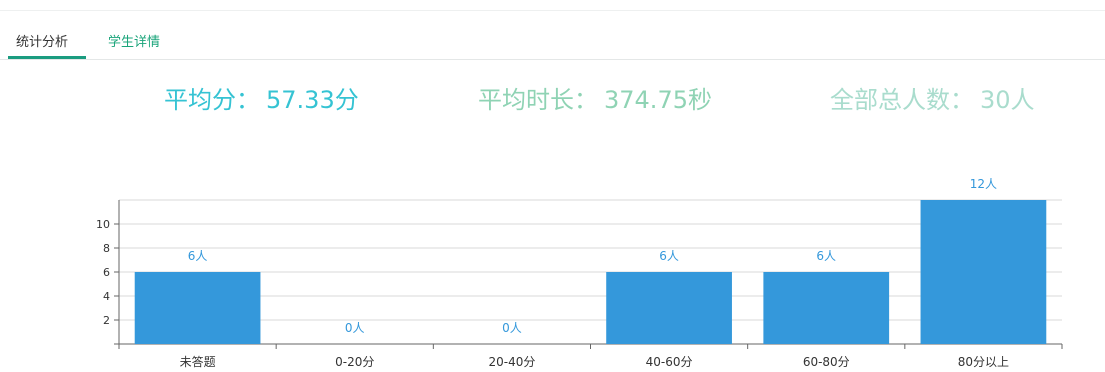 Image resolution: width=1105 pixels, height=372 pixels. I want to click on average-duration-label: 平均时长：, so click(538, 100).